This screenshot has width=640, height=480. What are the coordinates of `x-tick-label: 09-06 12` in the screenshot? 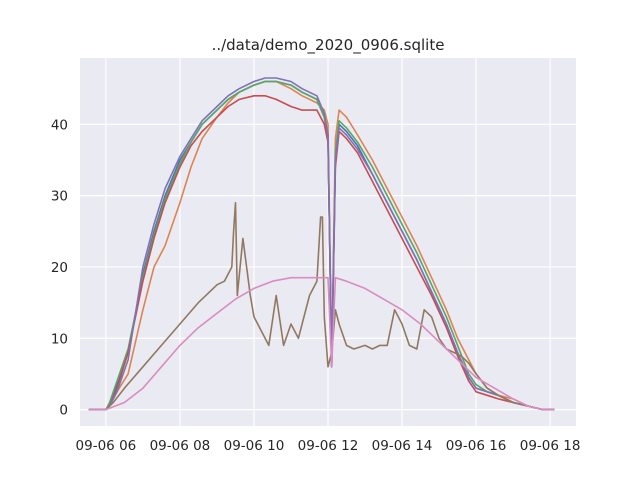 It's located at (328, 446).